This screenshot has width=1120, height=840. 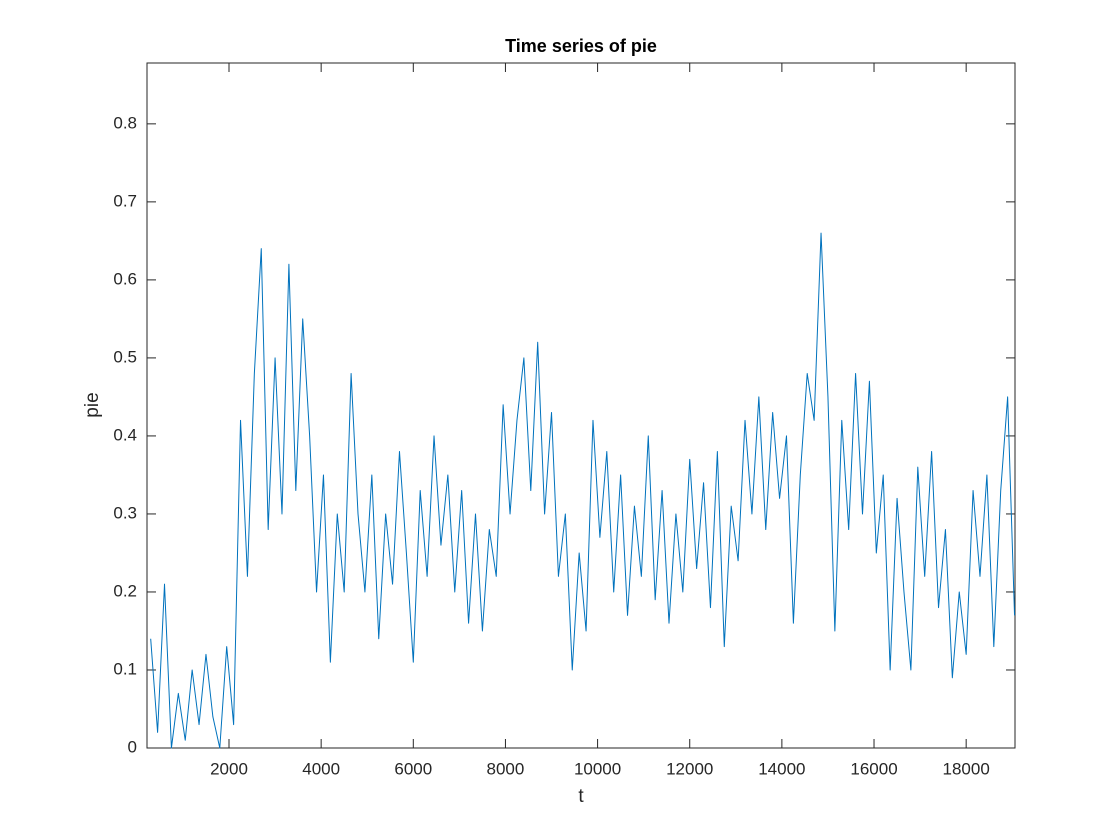 What do you see at coordinates (92, 404) in the screenshot?
I see `y-axis-label: pie` at bounding box center [92, 404].